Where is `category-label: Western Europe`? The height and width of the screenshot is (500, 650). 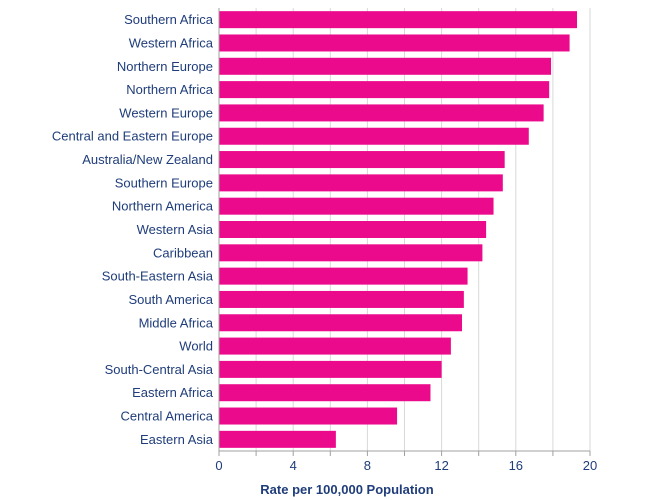 category-label: Western Europe is located at coordinates (166, 112).